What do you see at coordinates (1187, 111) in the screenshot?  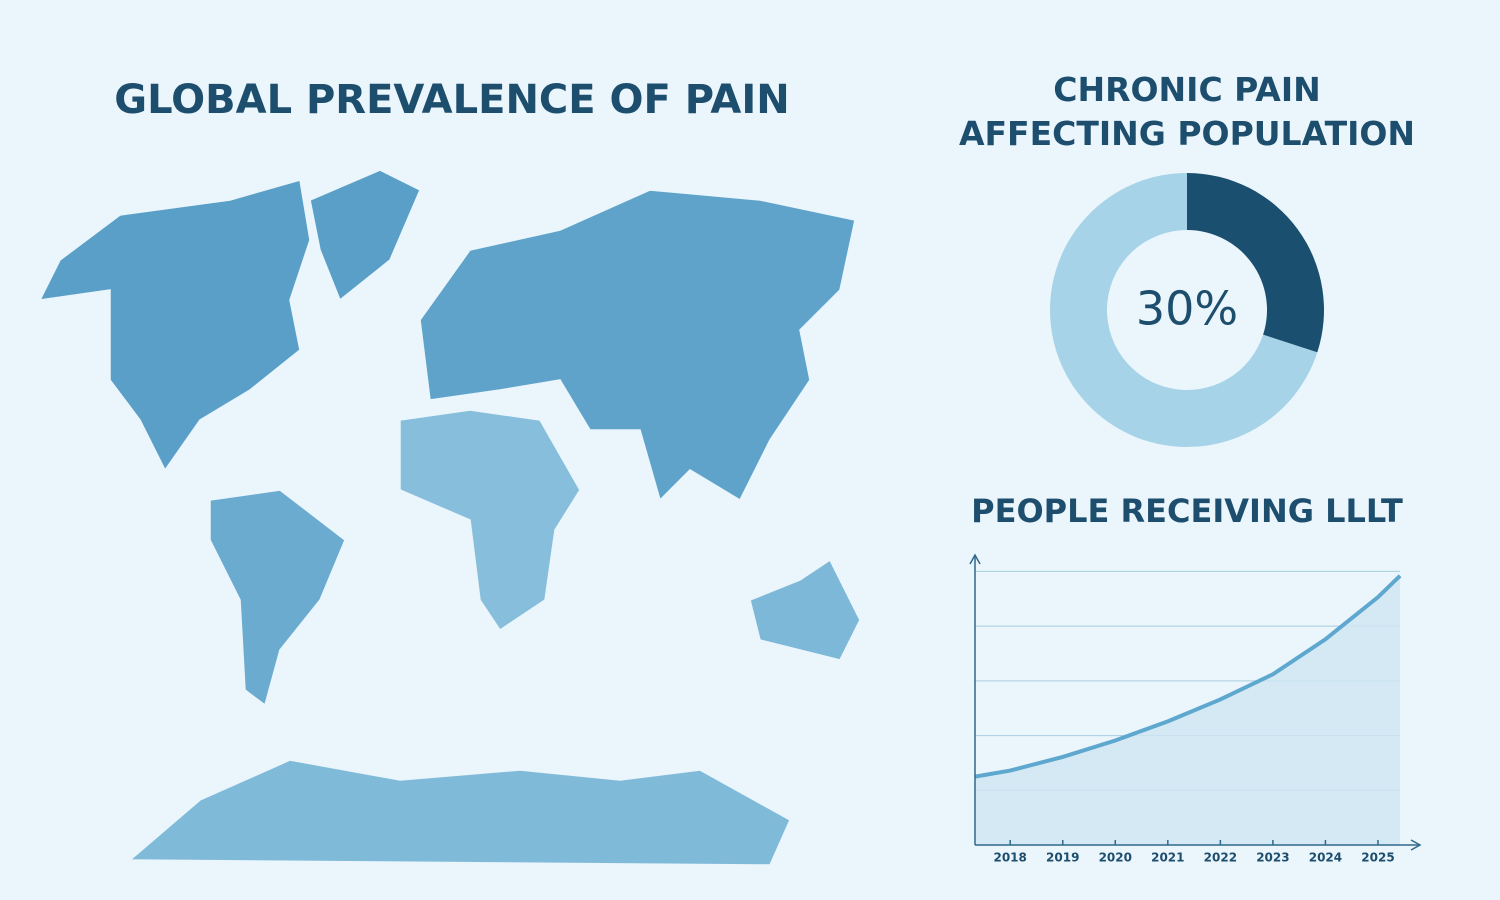 I see `donut-title: CHRONIC PAIN AFFECTING POPULATION` at bounding box center [1187, 111].